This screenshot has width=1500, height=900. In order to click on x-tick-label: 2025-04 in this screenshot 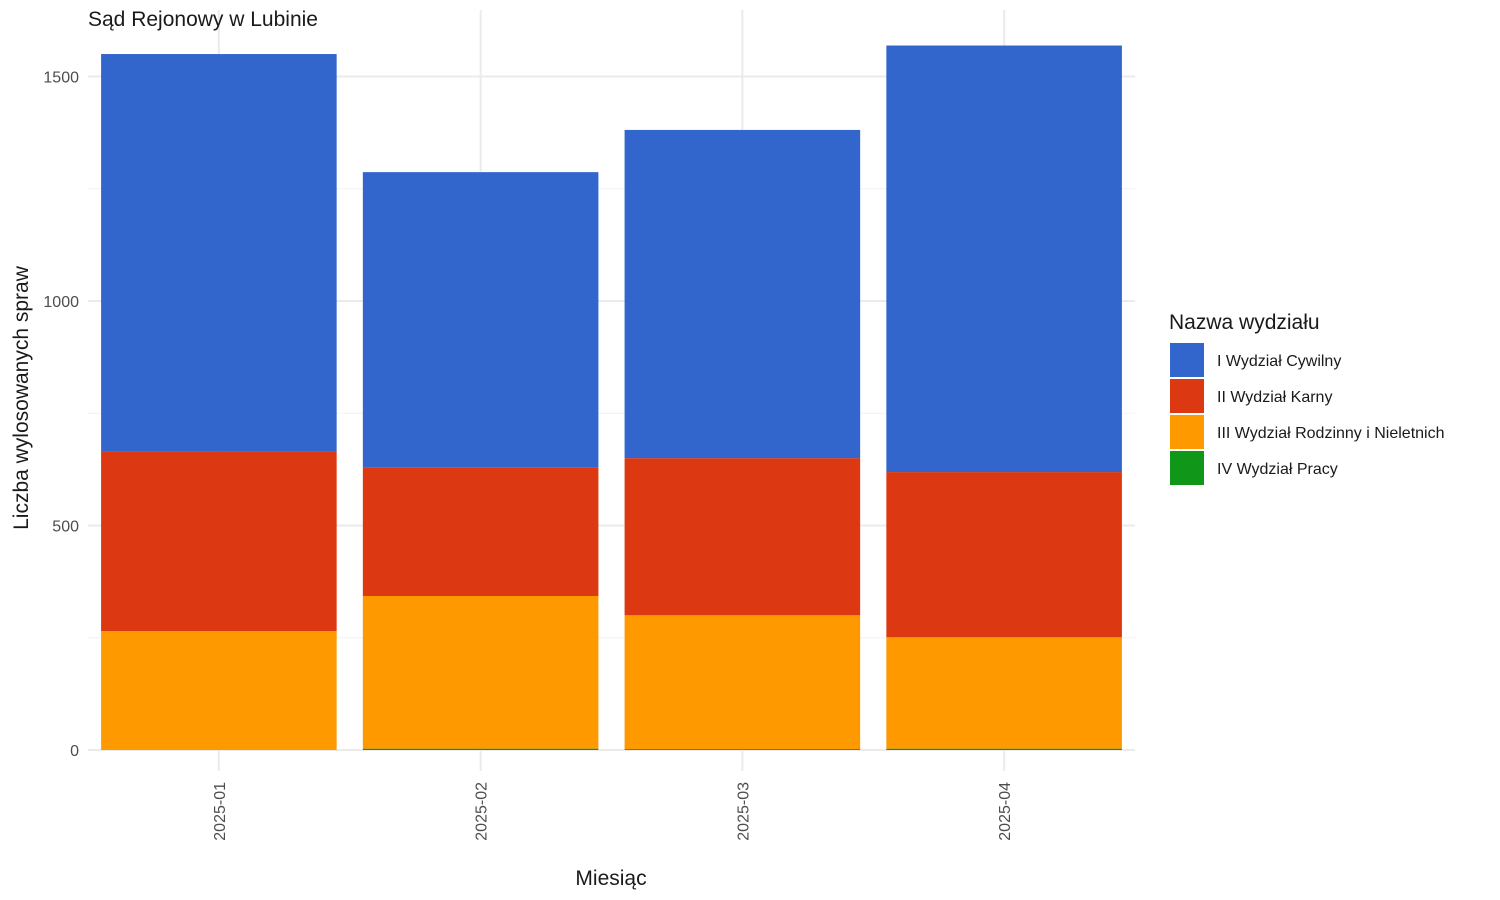, I will do `click(1005, 811)`.